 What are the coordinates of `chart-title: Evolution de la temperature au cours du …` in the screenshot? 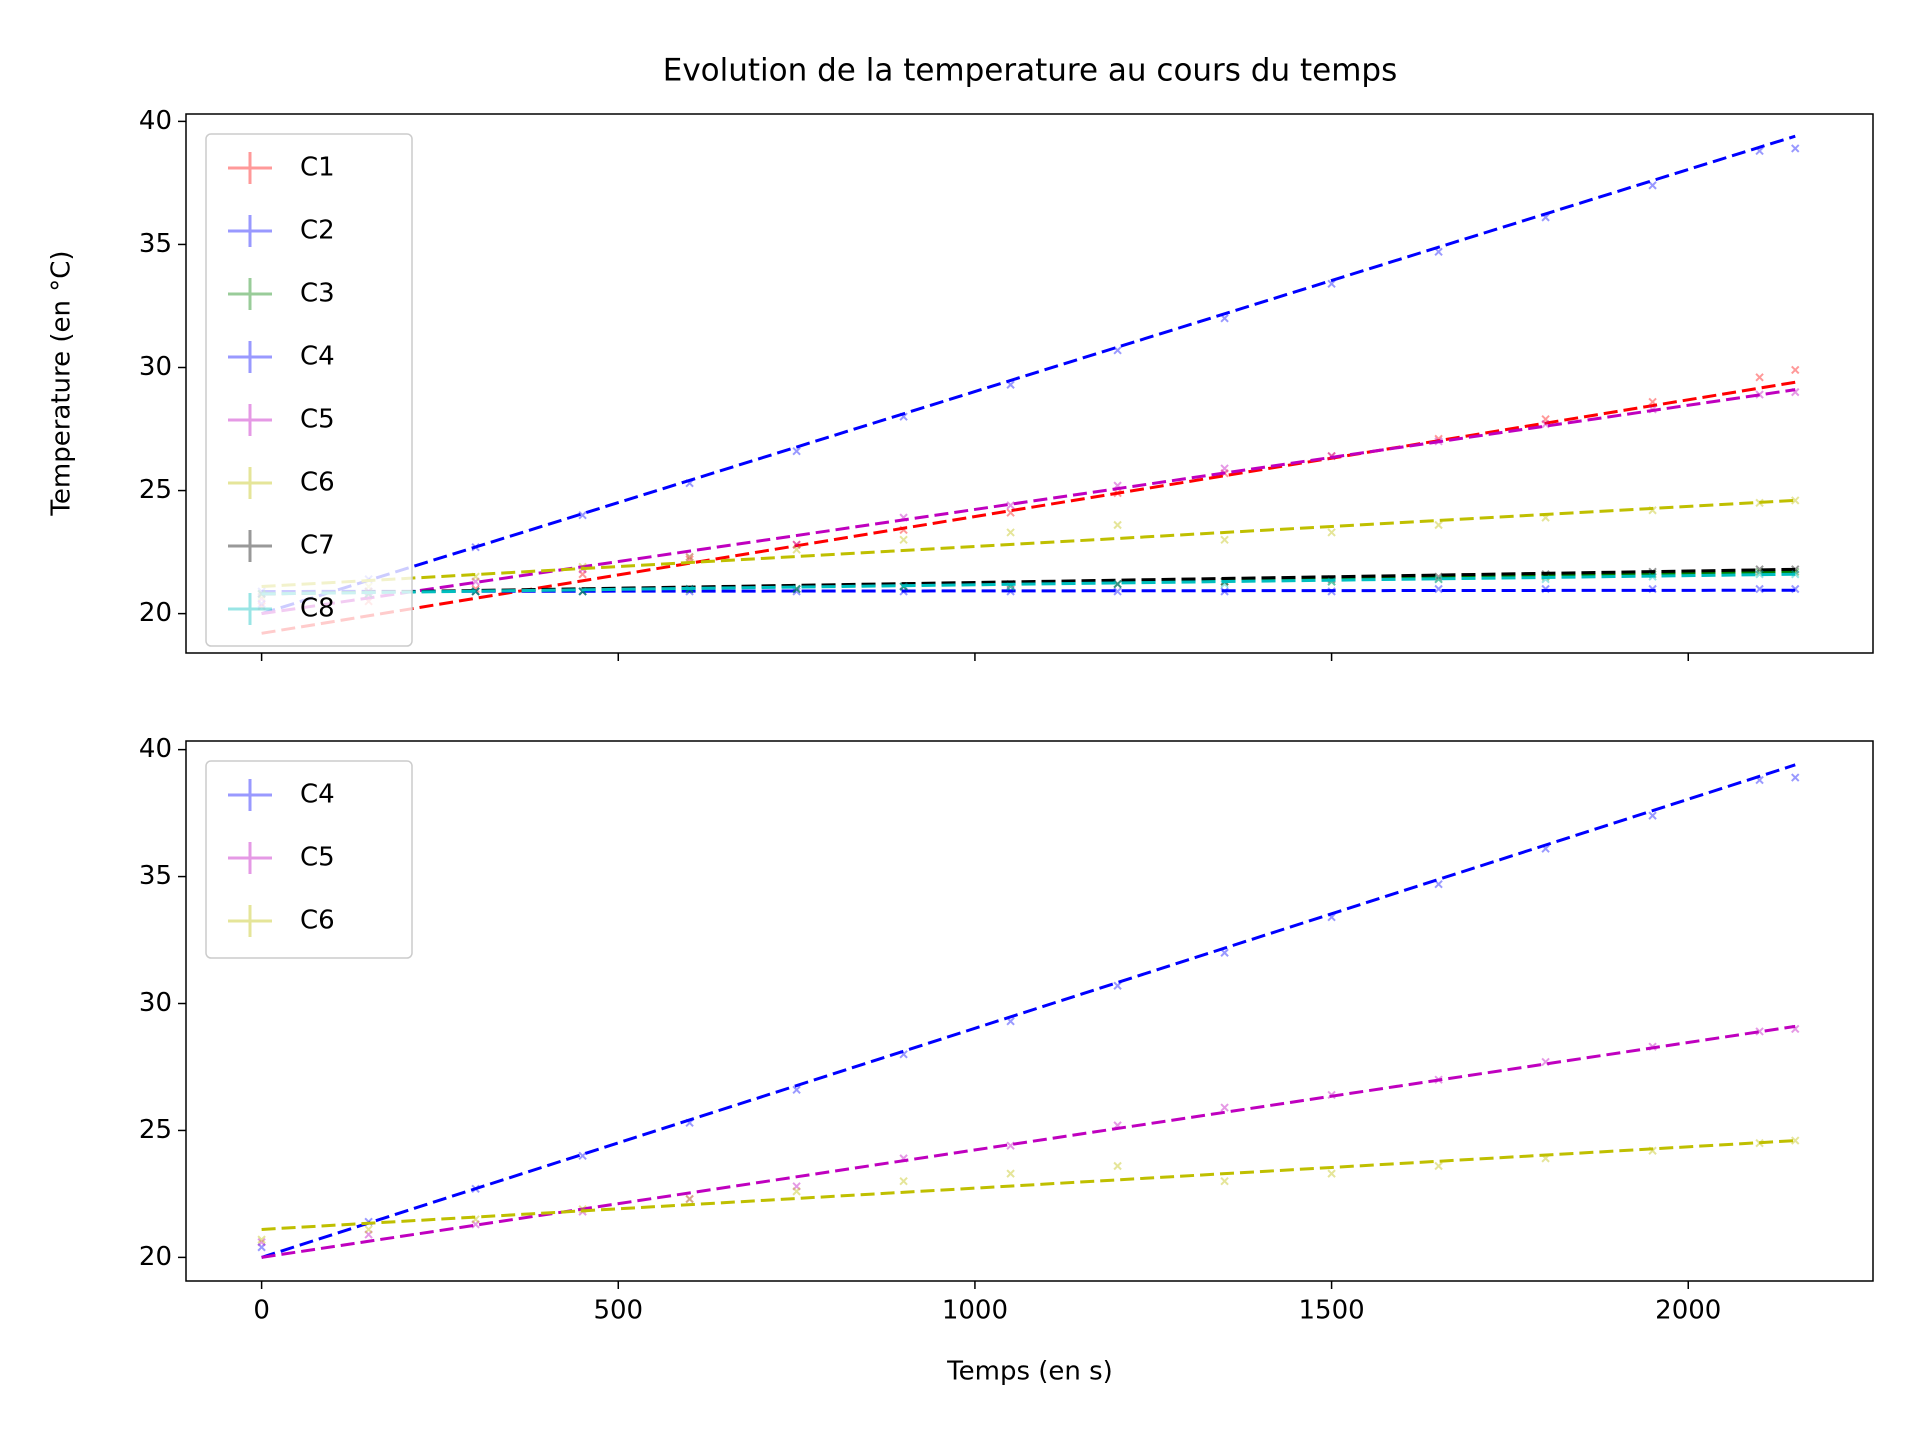 It's located at (1030, 71).